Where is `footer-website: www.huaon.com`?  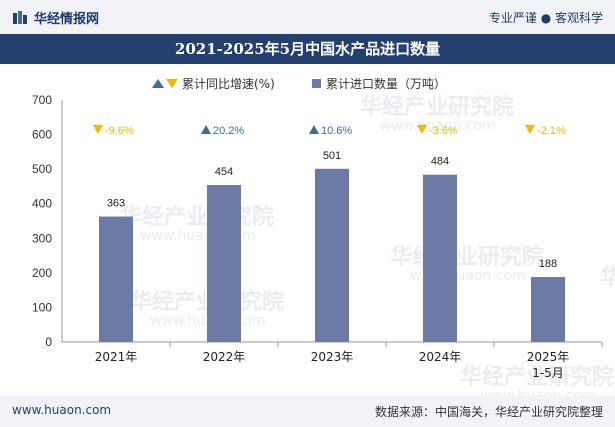
footer-website: www.huaon.com is located at coordinates (62, 410).